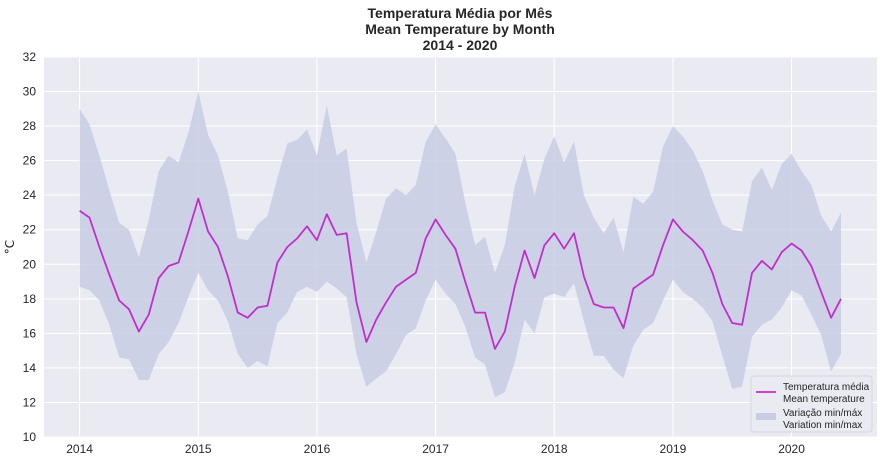 This screenshot has height=461, width=885. I want to click on legend-band-label-1: Variação min/máx, so click(822, 413).